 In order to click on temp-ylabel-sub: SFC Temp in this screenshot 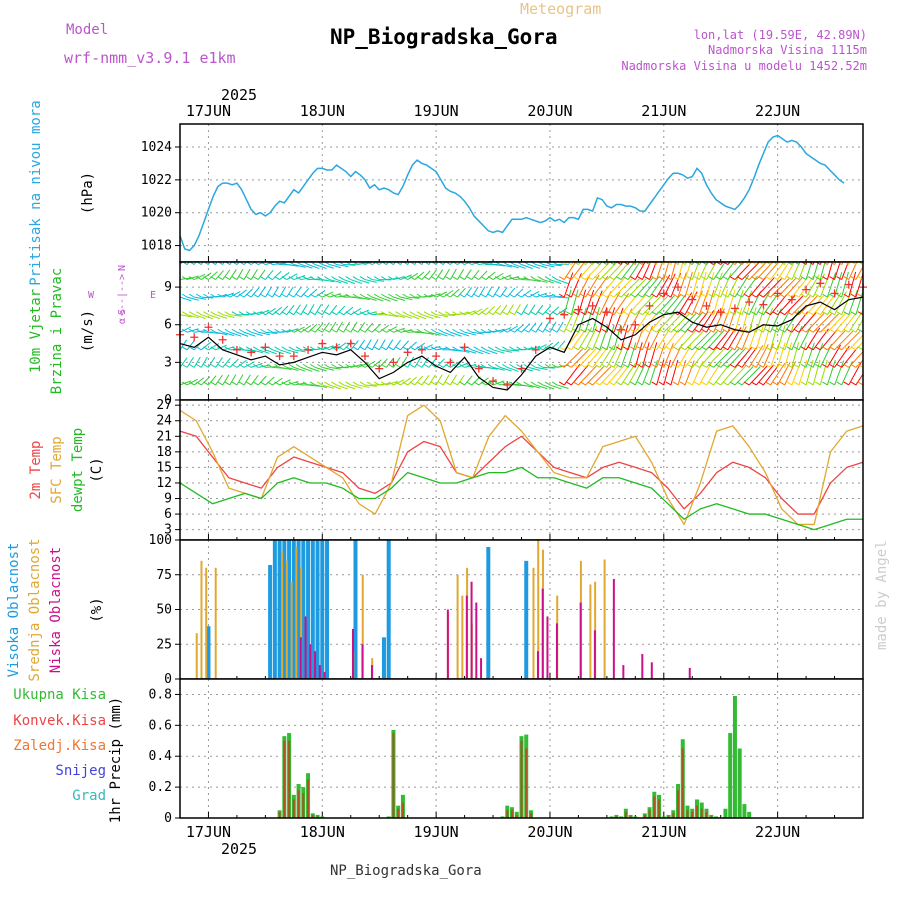, I will do `click(57, 469)`.